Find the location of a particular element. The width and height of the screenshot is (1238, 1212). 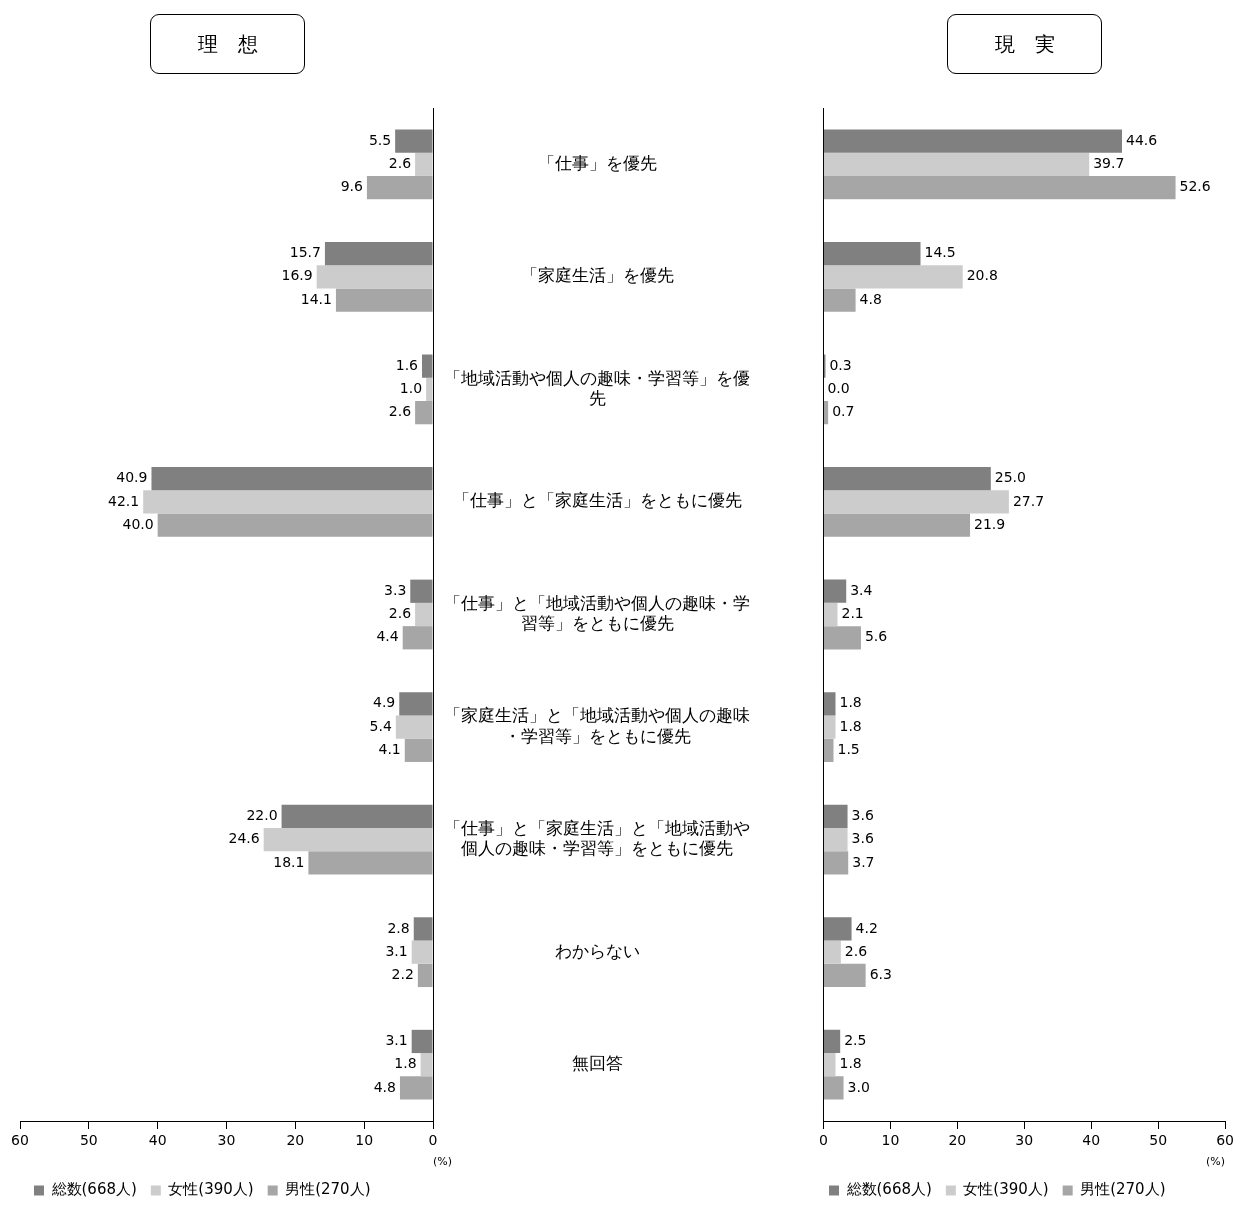

data-label: 1.5 is located at coordinates (848, 748).